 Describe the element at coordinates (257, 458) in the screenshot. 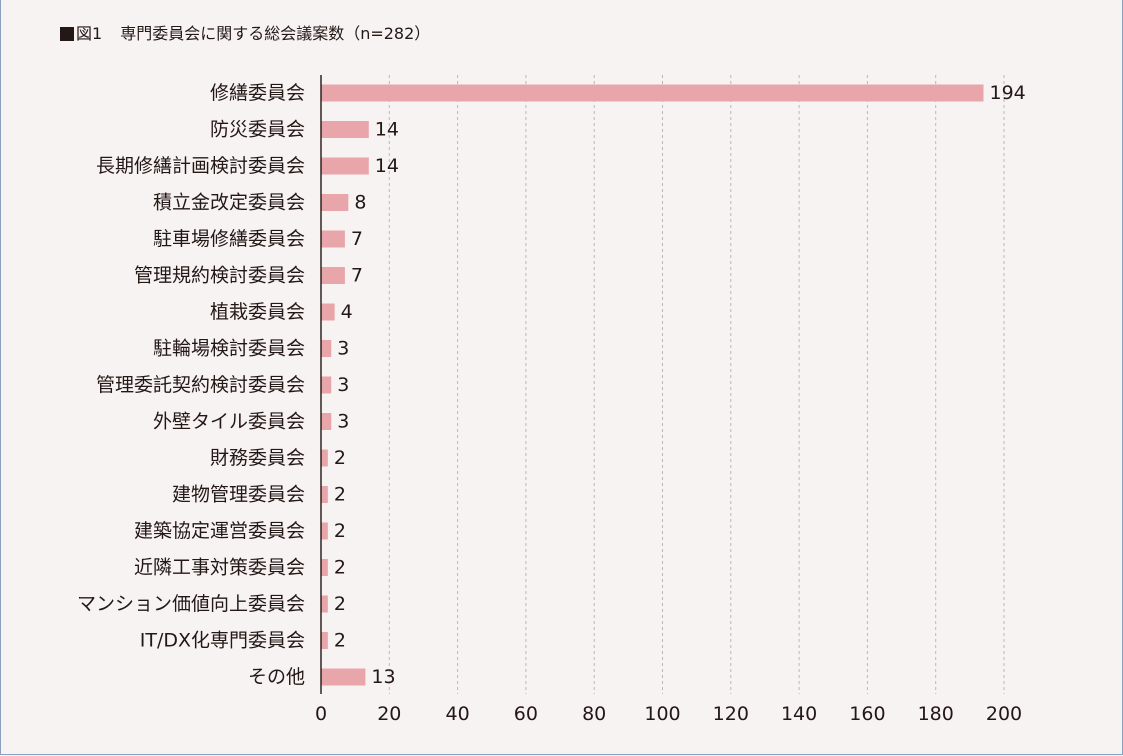

I see `category-label-10: 財務委員会` at that location.